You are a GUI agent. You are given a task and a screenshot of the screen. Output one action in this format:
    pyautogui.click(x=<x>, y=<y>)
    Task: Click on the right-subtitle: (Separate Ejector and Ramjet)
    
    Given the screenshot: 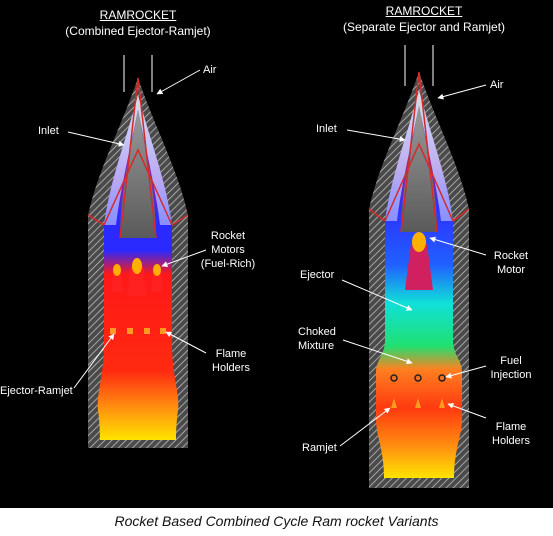 What is the action you would take?
    pyautogui.click(x=424, y=27)
    